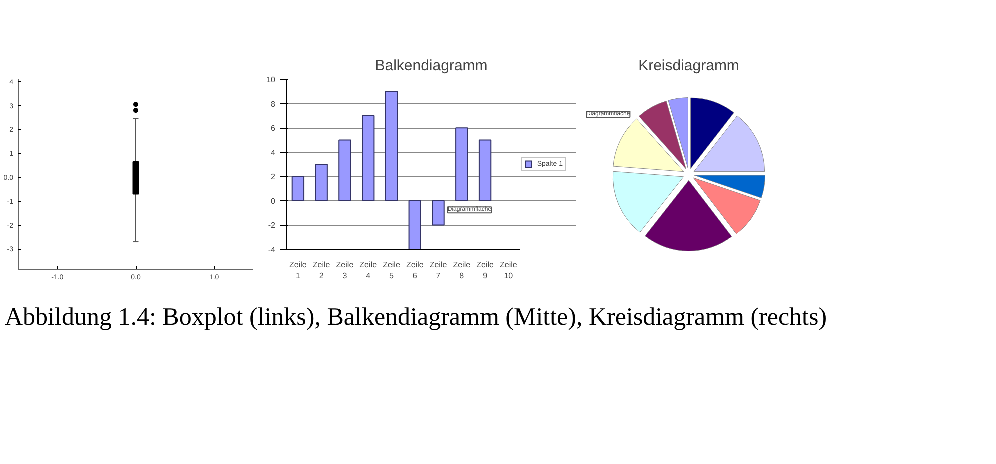  What do you see at coordinates (345, 270) in the screenshot?
I see `x-tick-label: Zeile 3` at bounding box center [345, 270].